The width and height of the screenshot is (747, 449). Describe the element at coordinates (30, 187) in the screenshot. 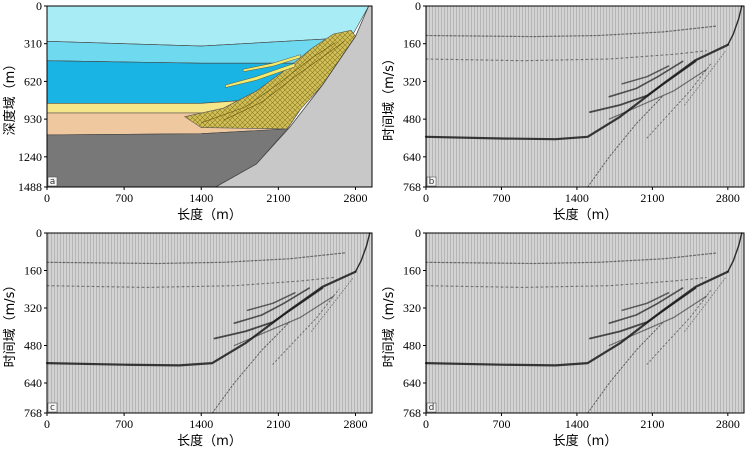

I see `y-tick-label: 1488` at that location.